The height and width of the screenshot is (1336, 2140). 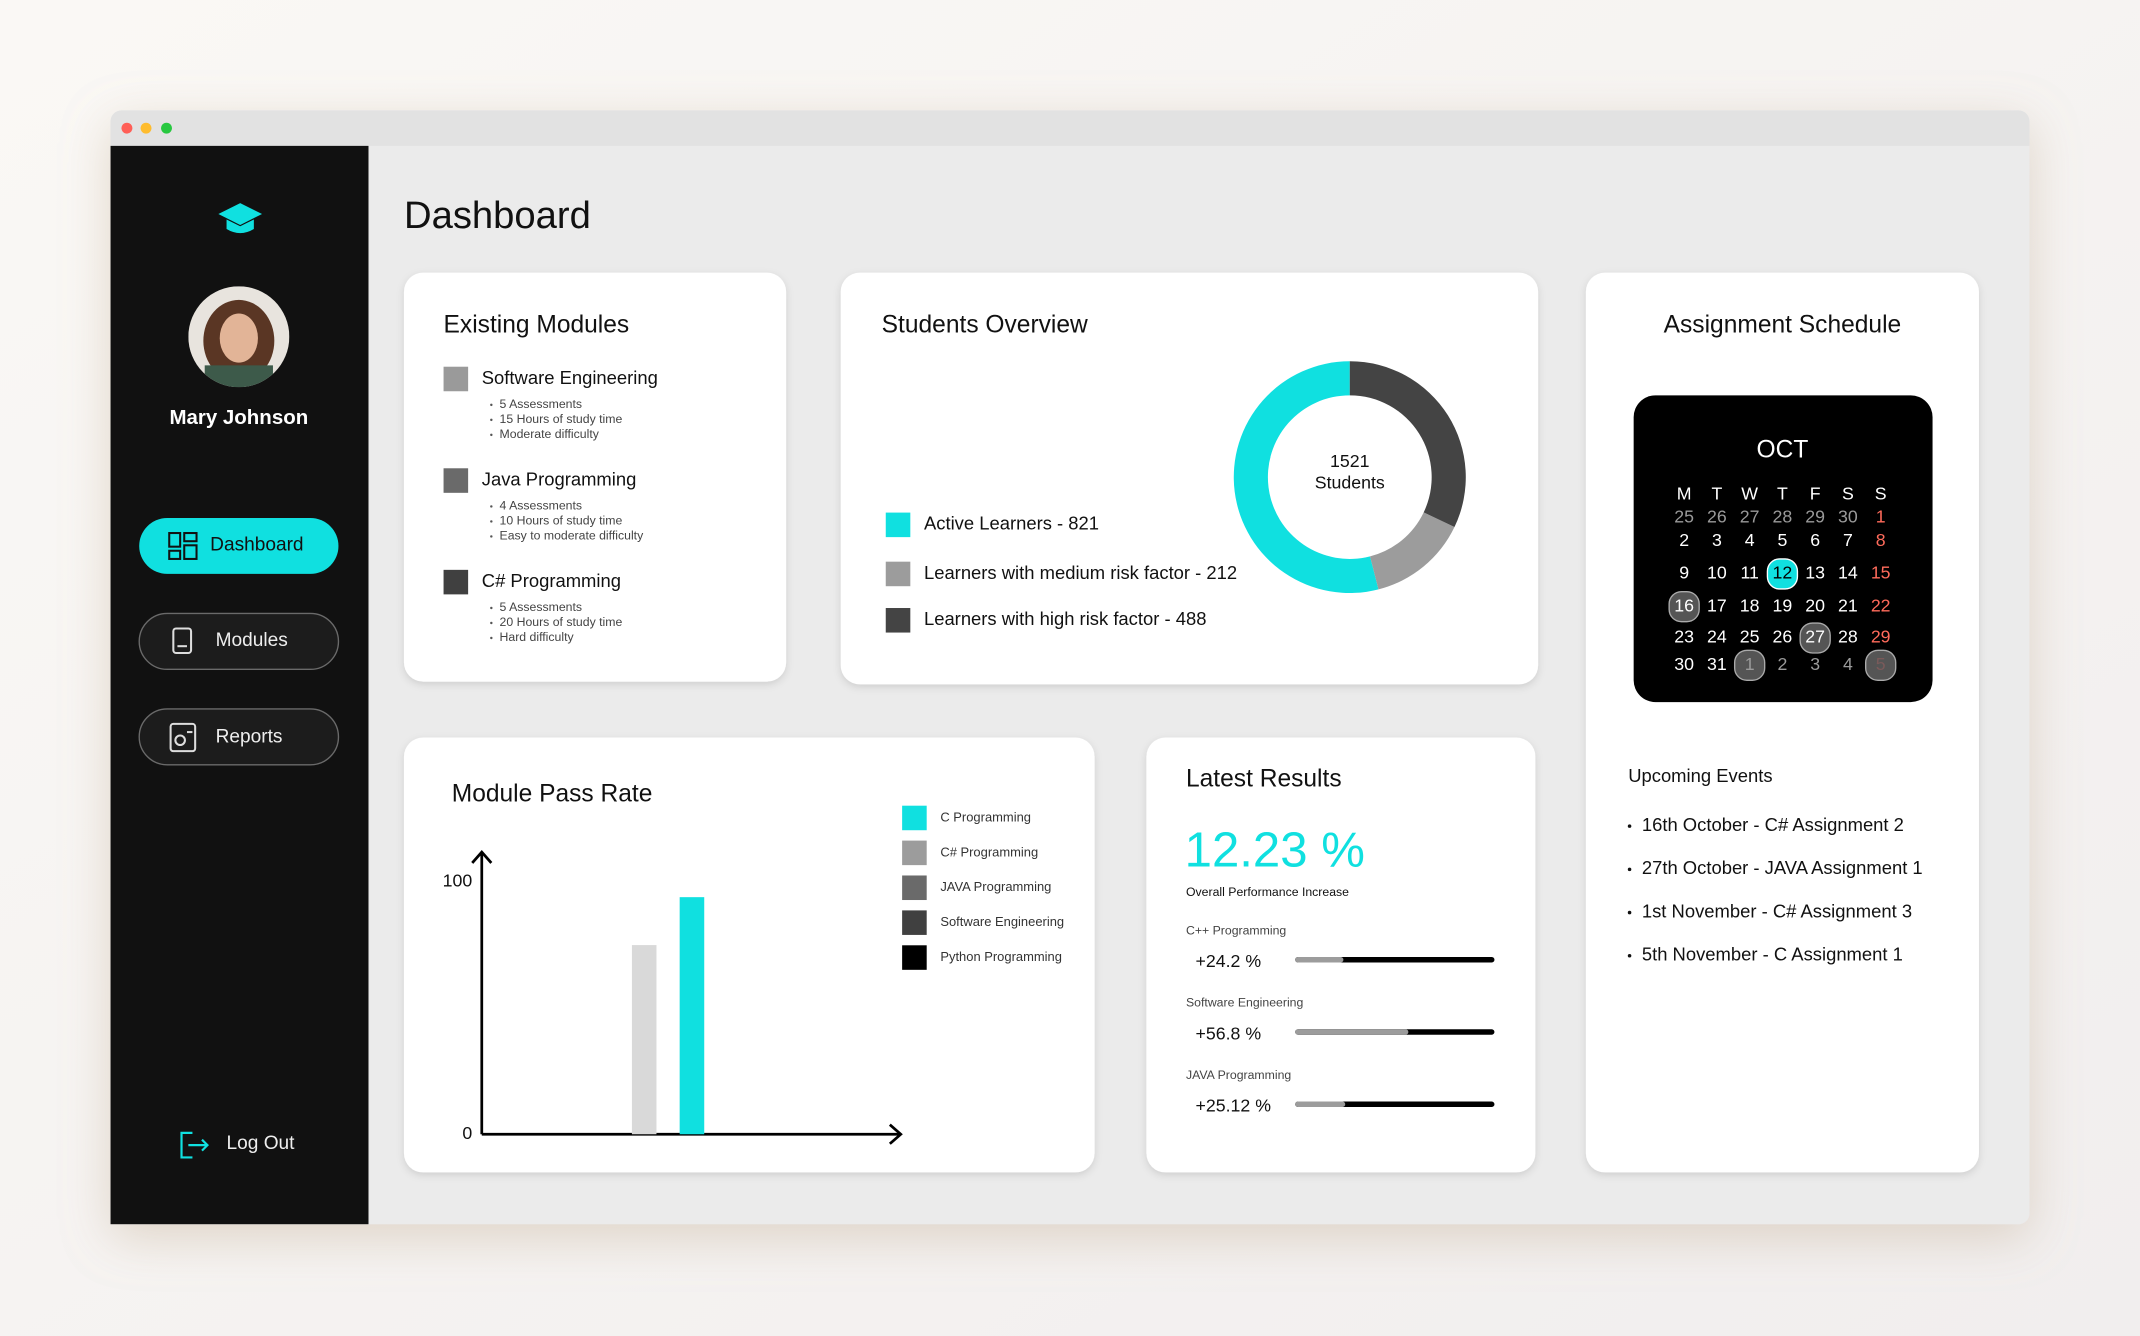 What do you see at coordinates (559, 478) in the screenshot?
I see `module-name: Java Programming` at bounding box center [559, 478].